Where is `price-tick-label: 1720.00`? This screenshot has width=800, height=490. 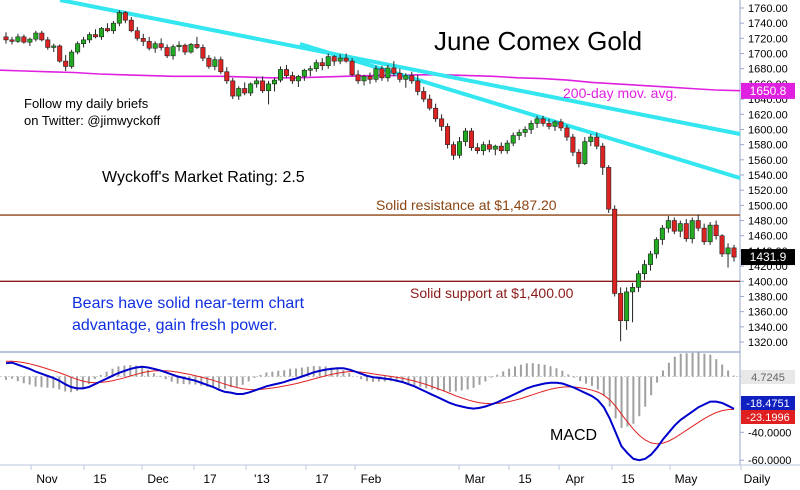 price-tick-label: 1720.00 is located at coordinates (768, 39).